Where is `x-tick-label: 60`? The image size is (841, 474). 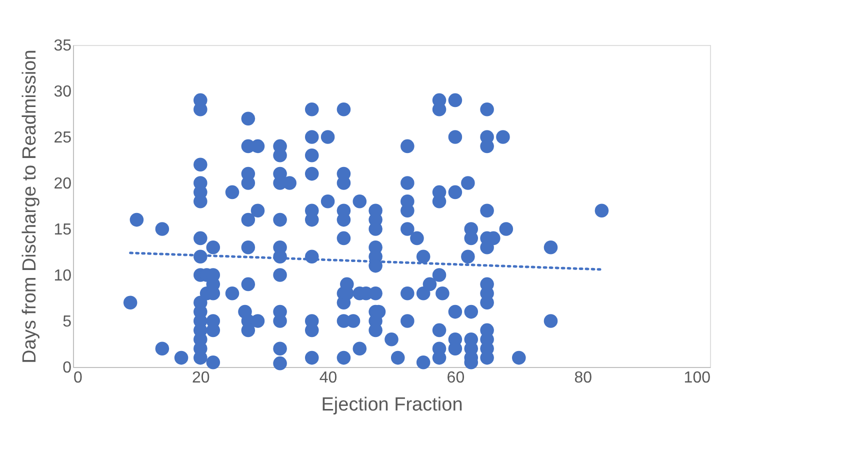
x-tick-label: 60 is located at coordinates (455, 378).